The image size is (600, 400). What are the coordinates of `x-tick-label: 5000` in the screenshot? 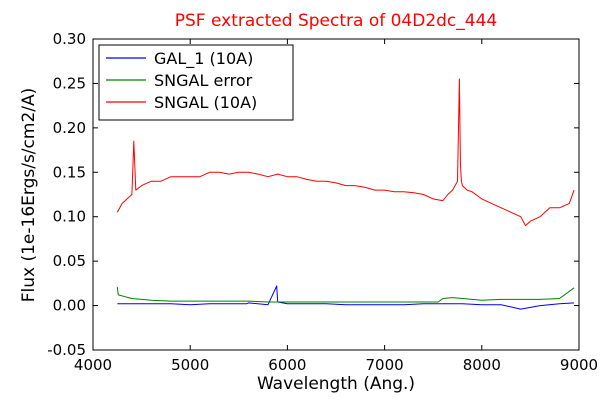 It's located at (190, 365).